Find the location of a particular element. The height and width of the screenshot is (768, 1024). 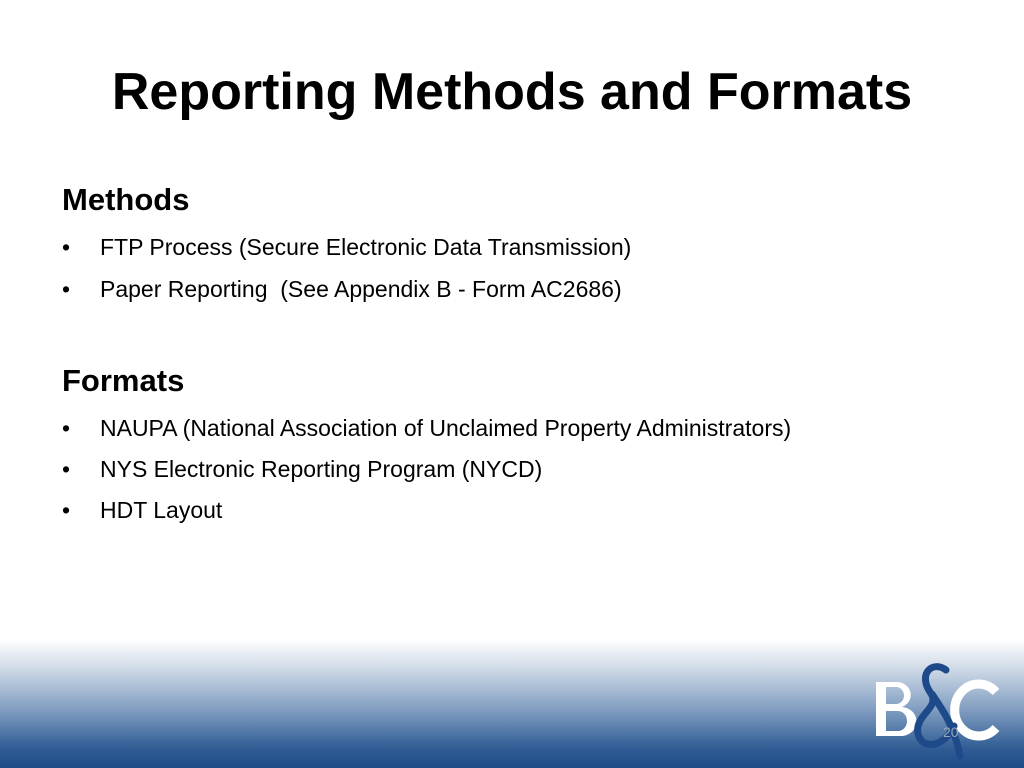

list-item: • NYS Electronic Reporting Program (NYCD) is located at coordinates (302, 469).